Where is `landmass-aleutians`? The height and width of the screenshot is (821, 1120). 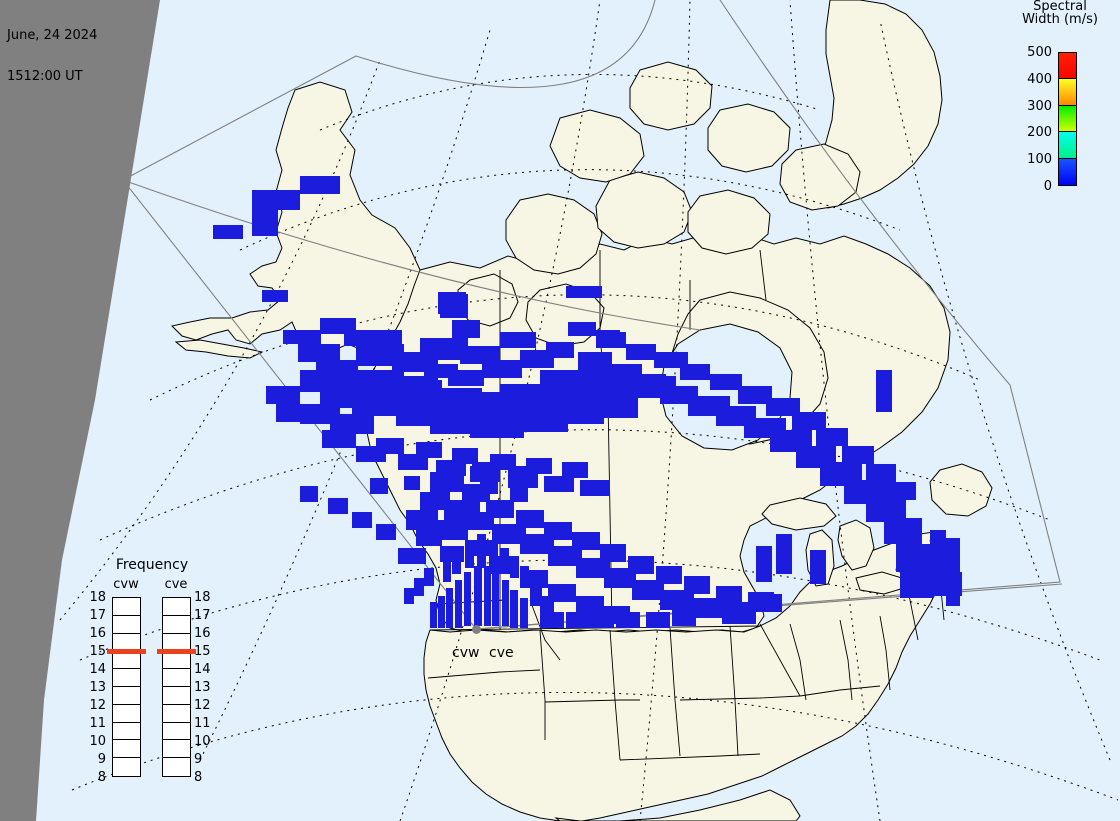
landmass-aleutians is located at coordinates (219, 349).